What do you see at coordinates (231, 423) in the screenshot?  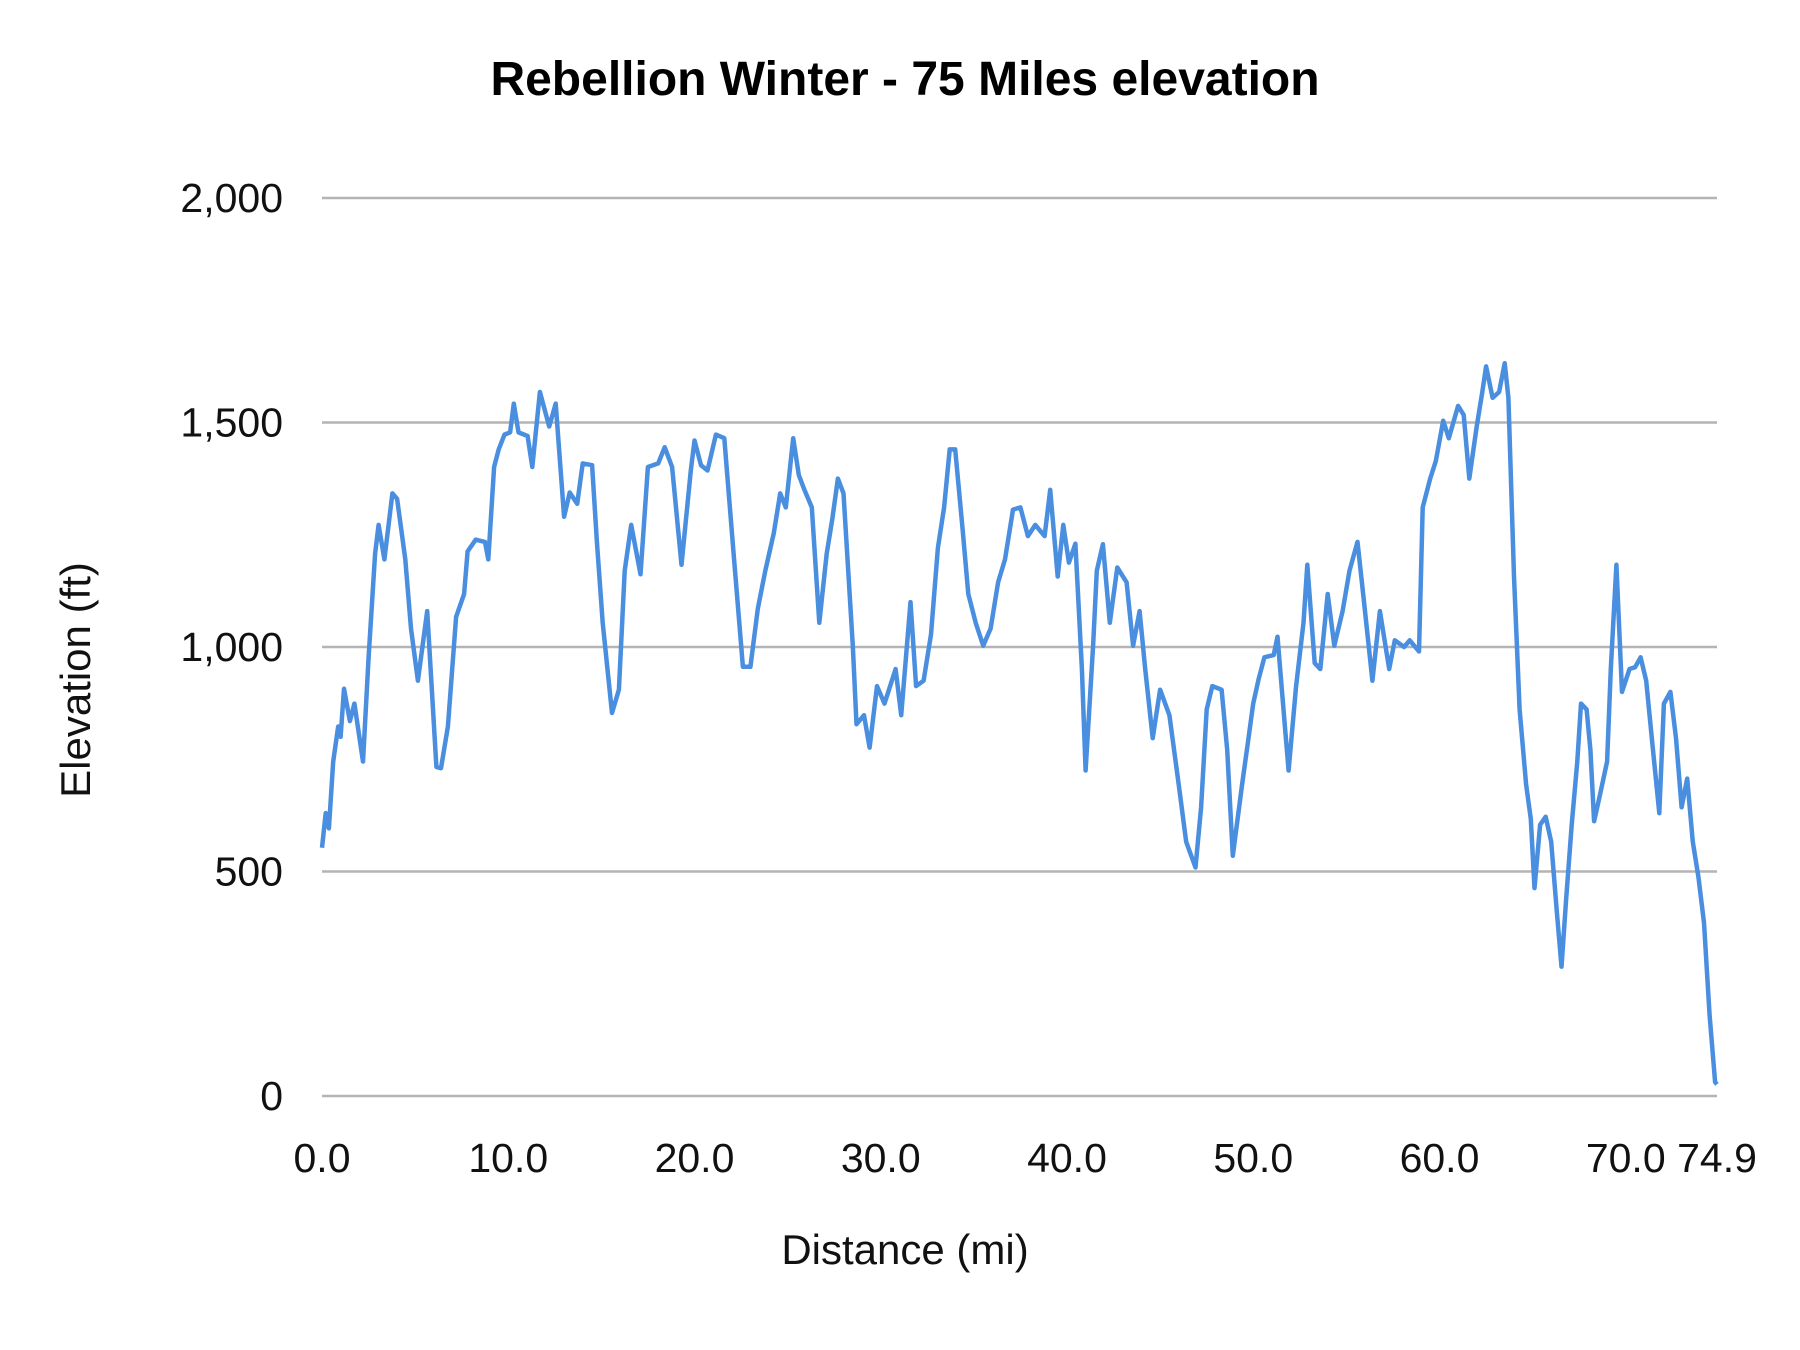 I see `y-tick-label: 1,500` at bounding box center [231, 423].